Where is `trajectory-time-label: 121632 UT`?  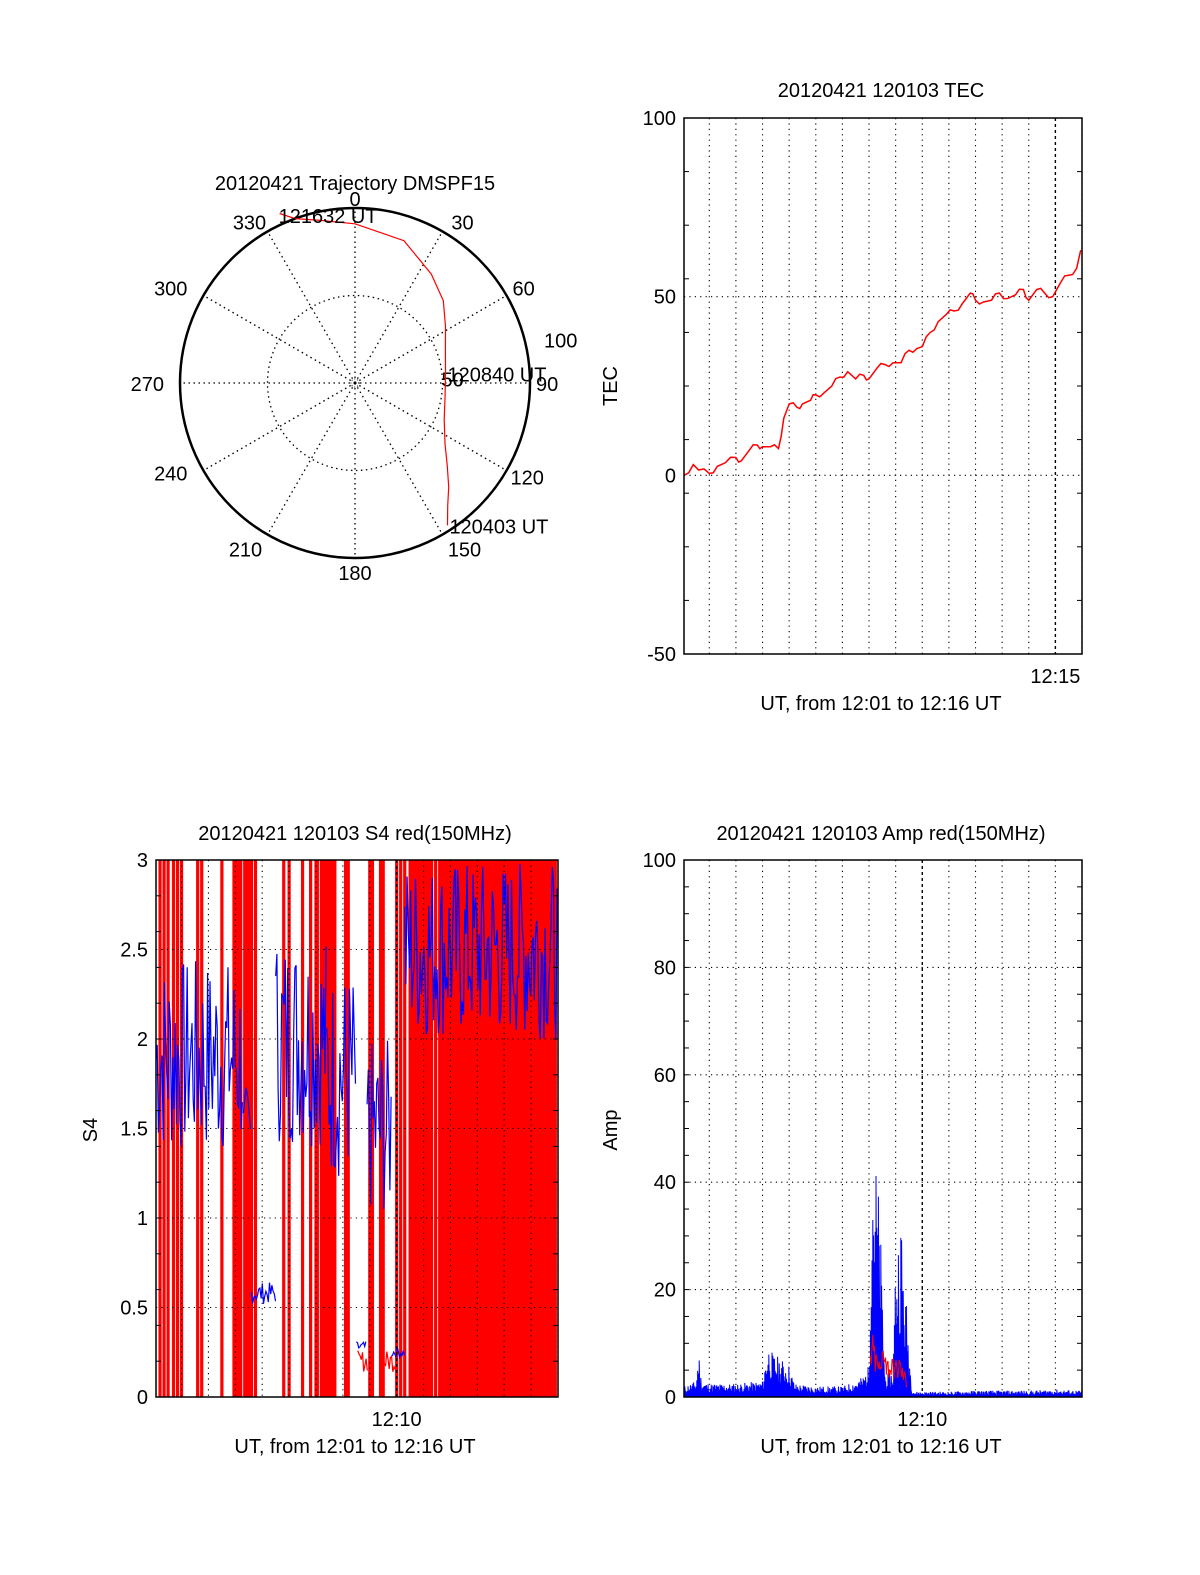
trajectory-time-label: 121632 UT is located at coordinates (328, 217).